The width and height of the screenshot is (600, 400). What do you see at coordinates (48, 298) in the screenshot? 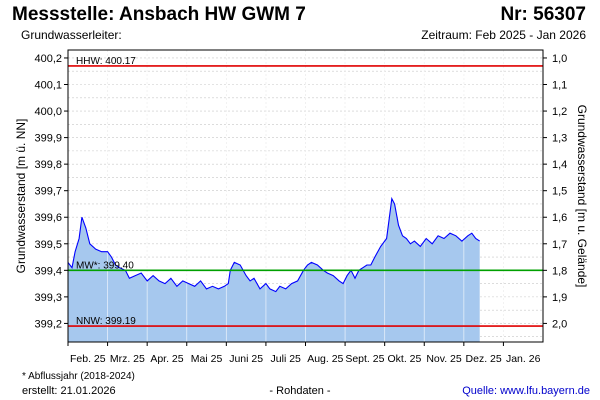
I see `y-tick-label: 399,3` at bounding box center [48, 298].